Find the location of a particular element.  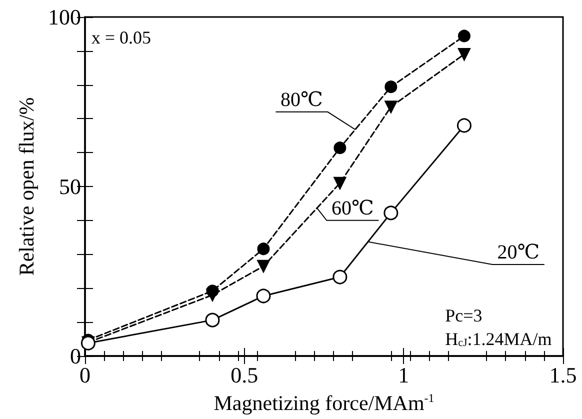

annotation: Pc=3 is located at coordinates (463, 315).